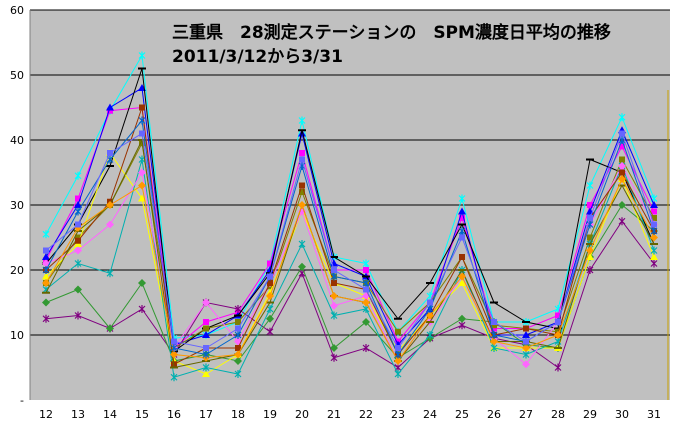 The image size is (674, 426). I want to click on x-tick-label-16: 16, so click(174, 414).